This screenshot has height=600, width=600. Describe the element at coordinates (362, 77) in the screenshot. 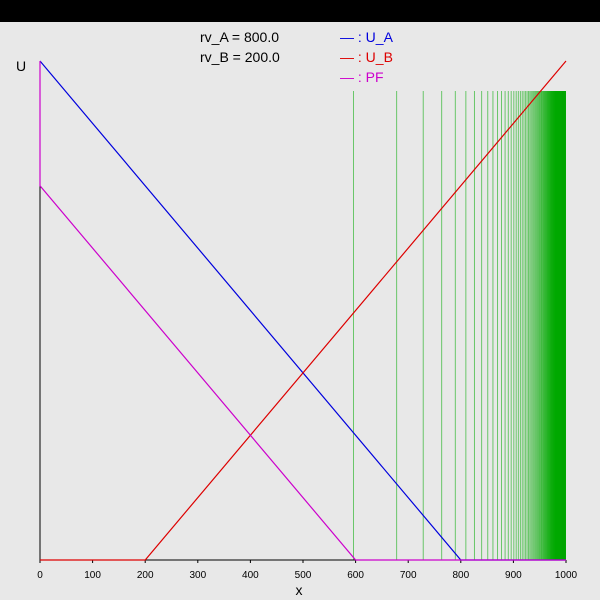

I see `legend-entry-pf: — : PF` at that location.